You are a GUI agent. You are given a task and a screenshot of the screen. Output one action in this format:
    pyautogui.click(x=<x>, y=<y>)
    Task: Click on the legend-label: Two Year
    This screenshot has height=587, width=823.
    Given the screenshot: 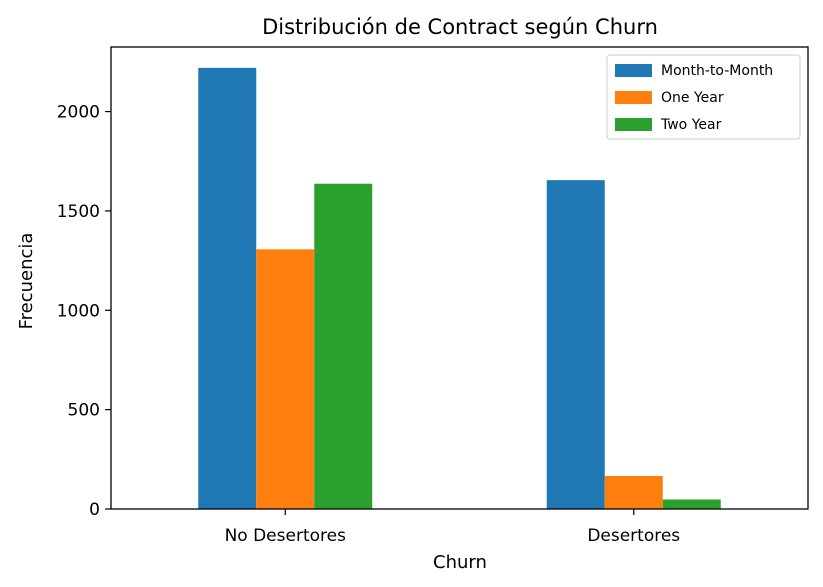 What is the action you would take?
    pyautogui.click(x=691, y=125)
    